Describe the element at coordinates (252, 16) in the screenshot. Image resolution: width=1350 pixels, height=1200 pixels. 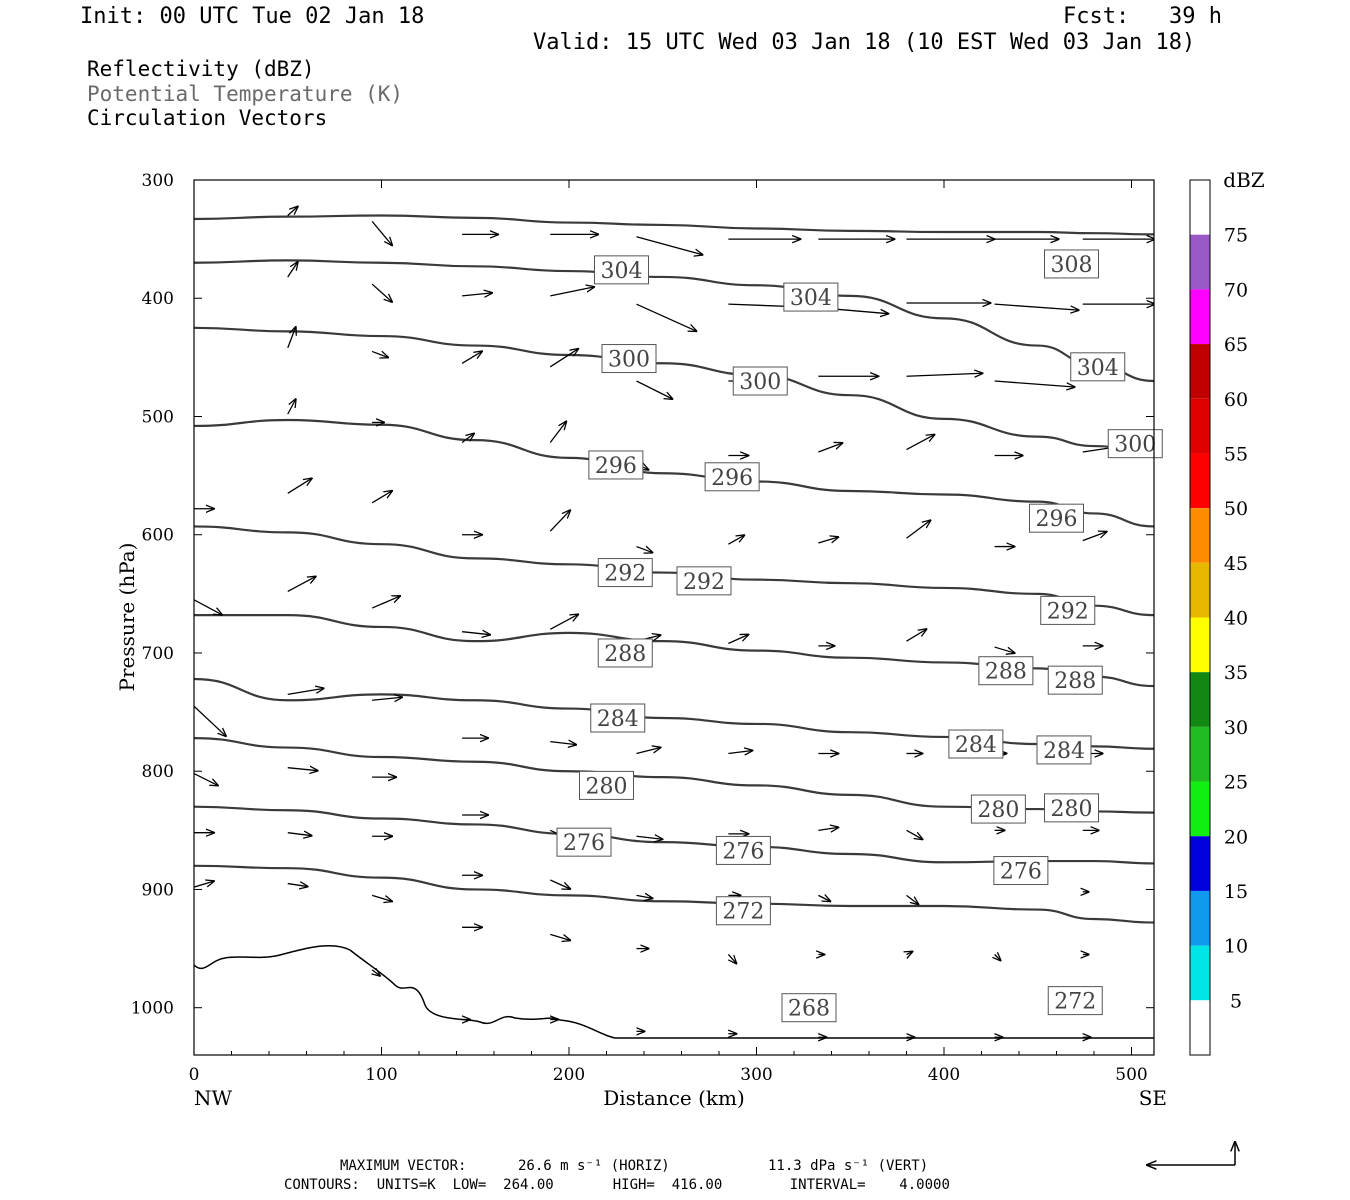
I see `init-time: Init: 00 UTC Tue 02 Jan 18` at that location.